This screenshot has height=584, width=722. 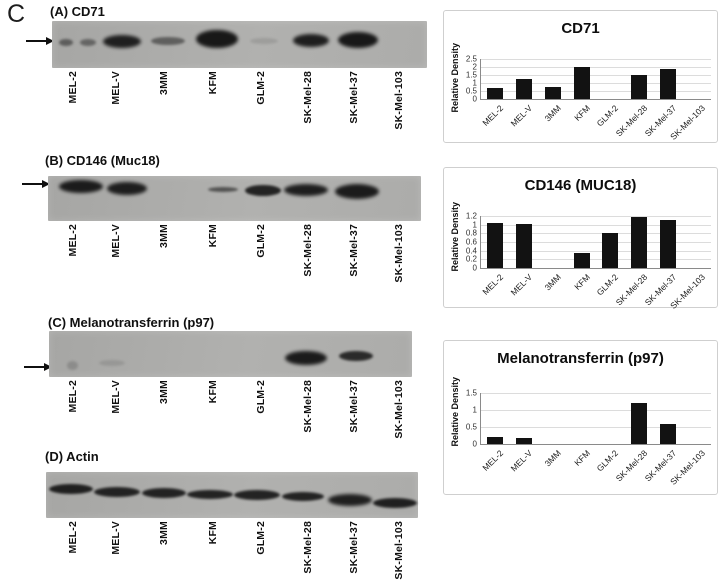 What do you see at coordinates (239, 44) in the screenshot?
I see `western-blot-cd71` at bounding box center [239, 44].